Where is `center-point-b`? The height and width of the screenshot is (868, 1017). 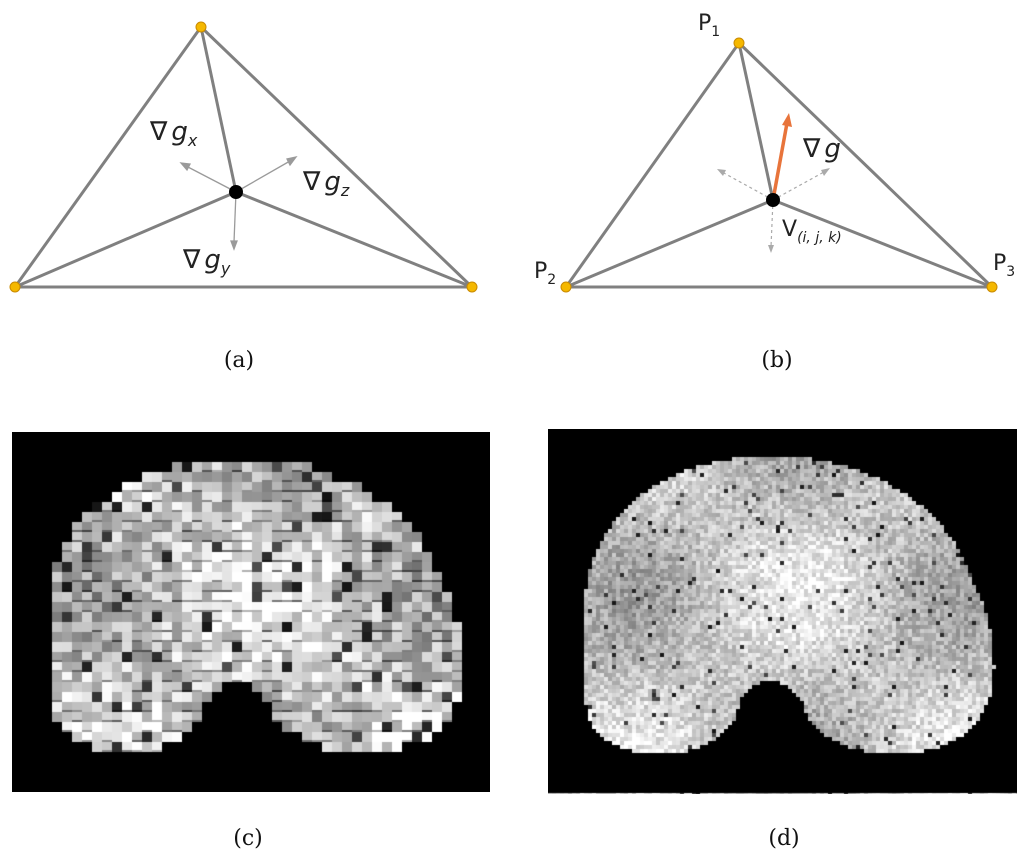
center-point-b is located at coordinates (773, 200).